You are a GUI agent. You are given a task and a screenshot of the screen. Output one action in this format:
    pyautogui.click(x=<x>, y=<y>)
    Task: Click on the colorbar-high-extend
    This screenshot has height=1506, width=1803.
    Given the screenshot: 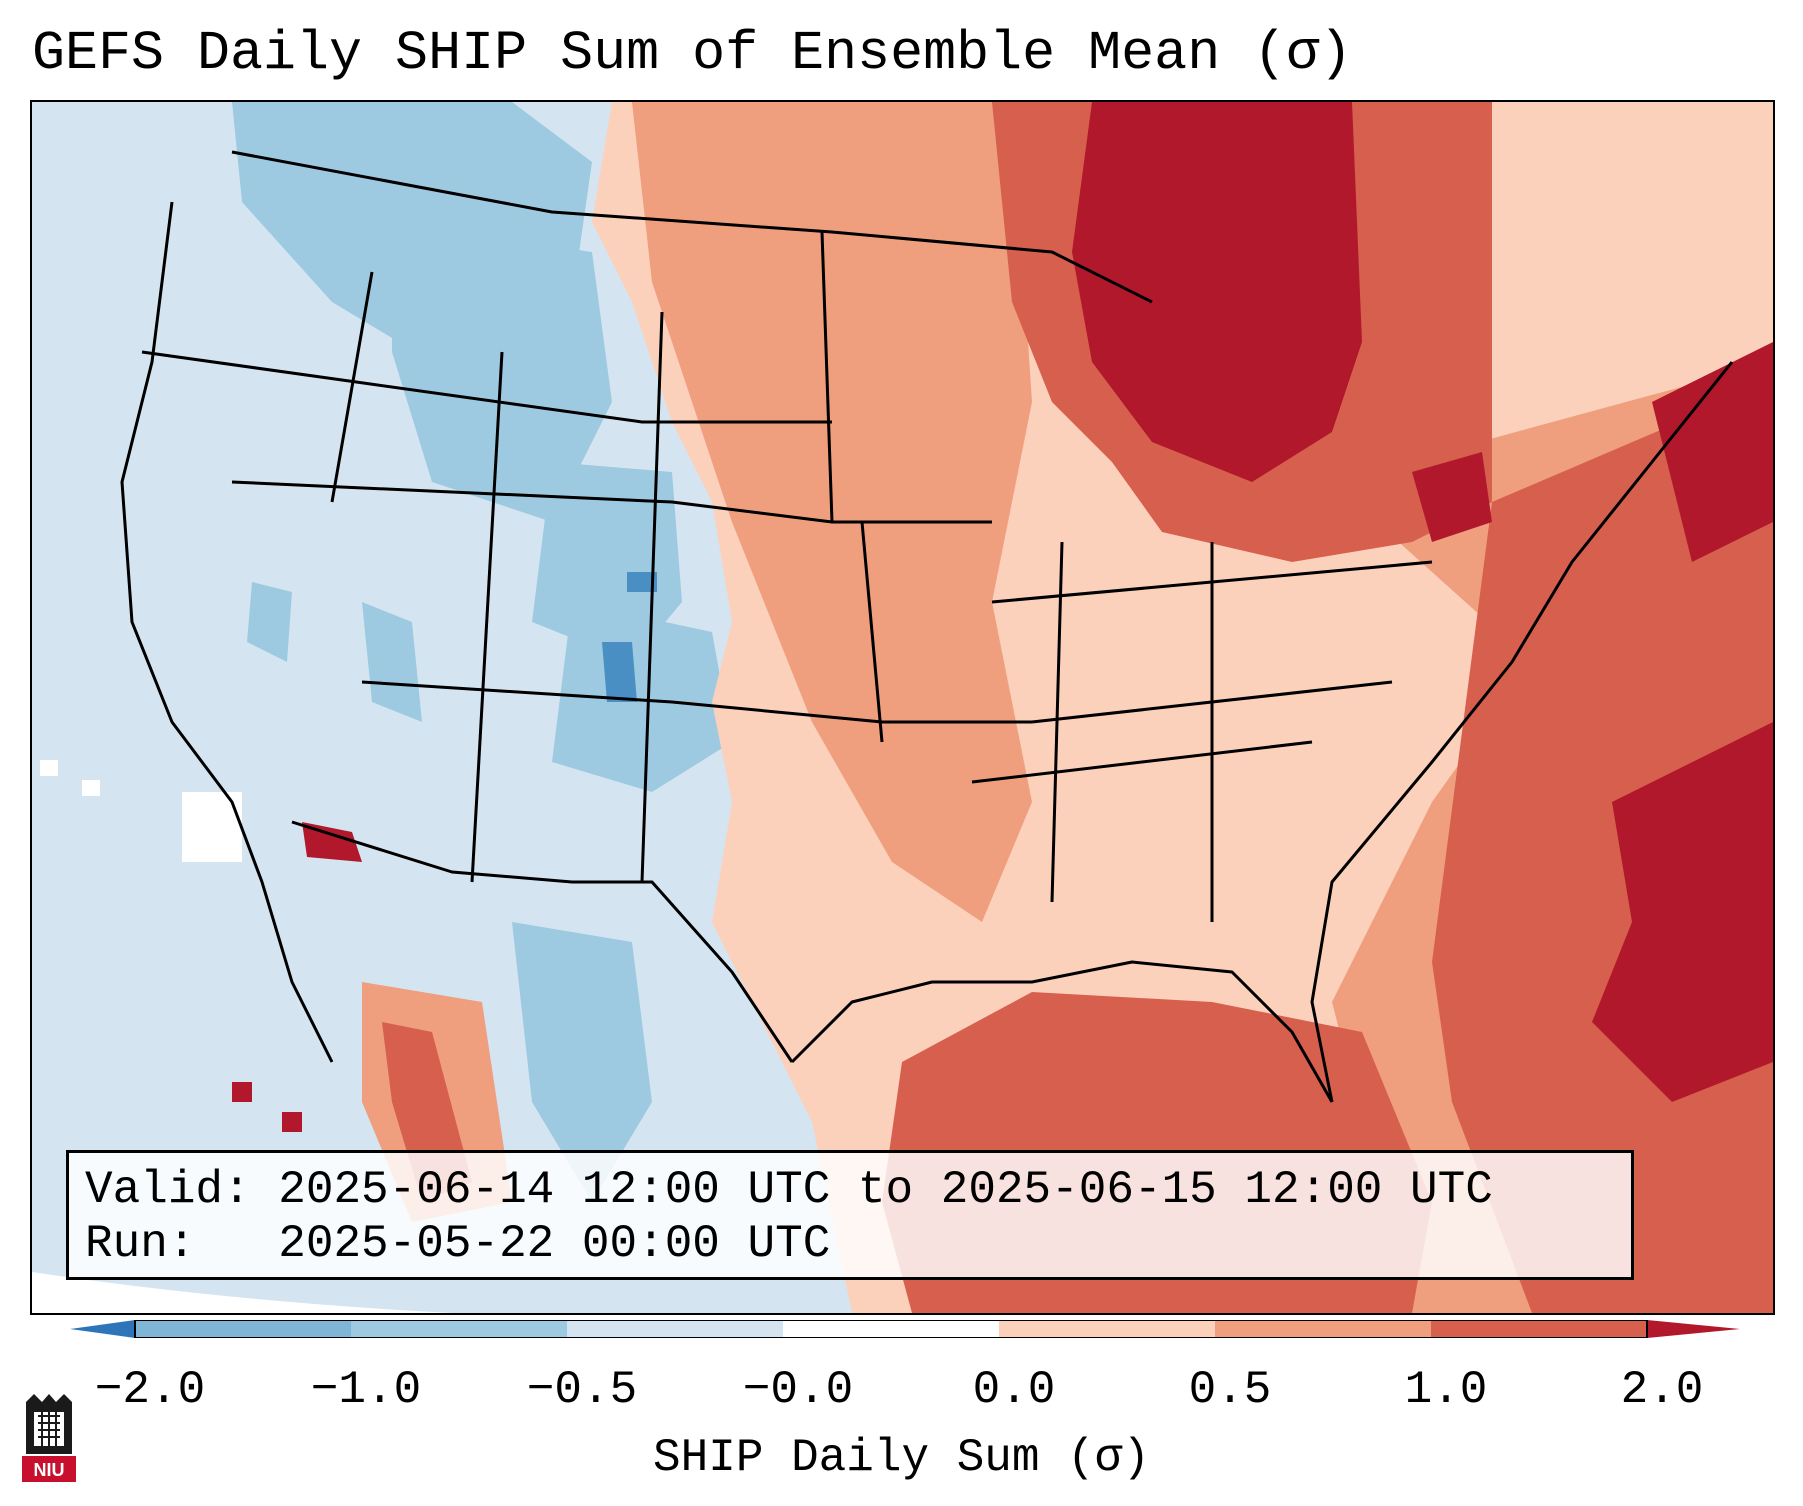 What is the action you would take?
    pyautogui.click(x=1693, y=1329)
    